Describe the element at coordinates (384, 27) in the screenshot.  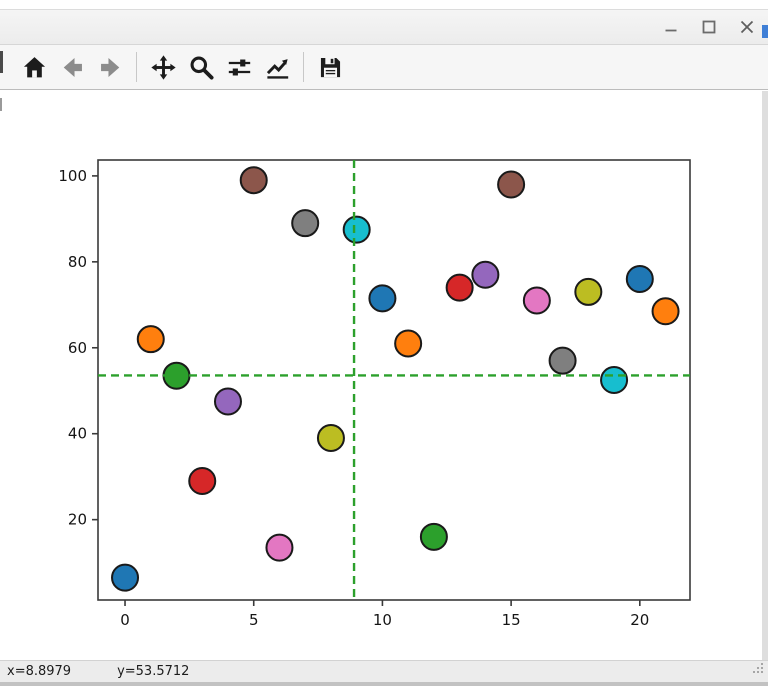
I see `window-titlebar` at that location.